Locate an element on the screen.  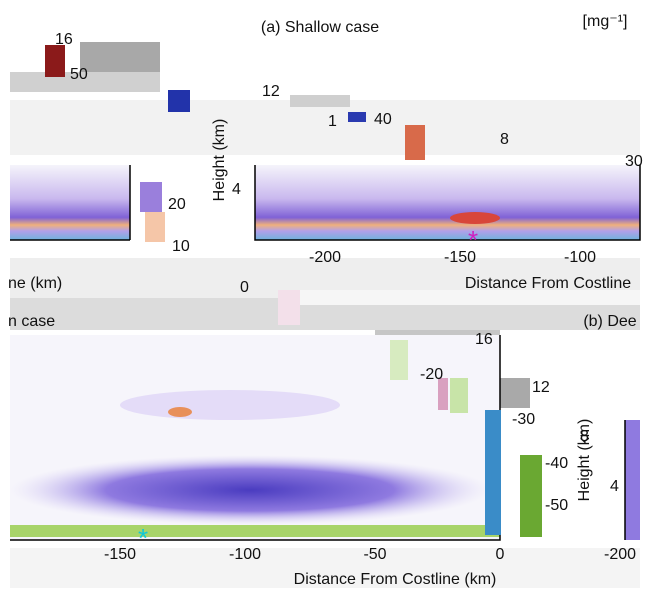
colorbar-tick: 20 is located at coordinates (177, 204).